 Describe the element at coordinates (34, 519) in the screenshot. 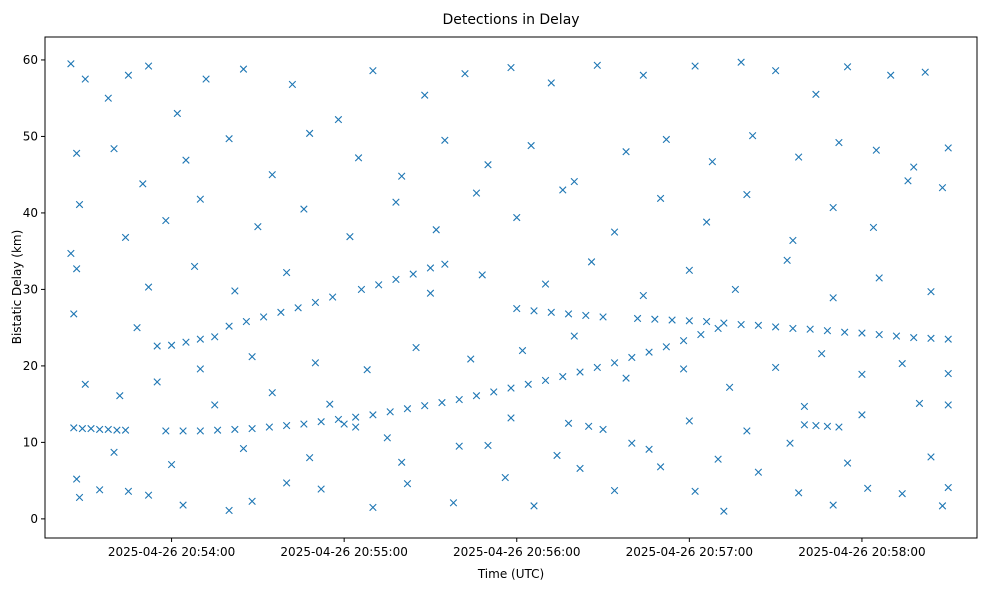

I see `y-tick-label: 0` at that location.